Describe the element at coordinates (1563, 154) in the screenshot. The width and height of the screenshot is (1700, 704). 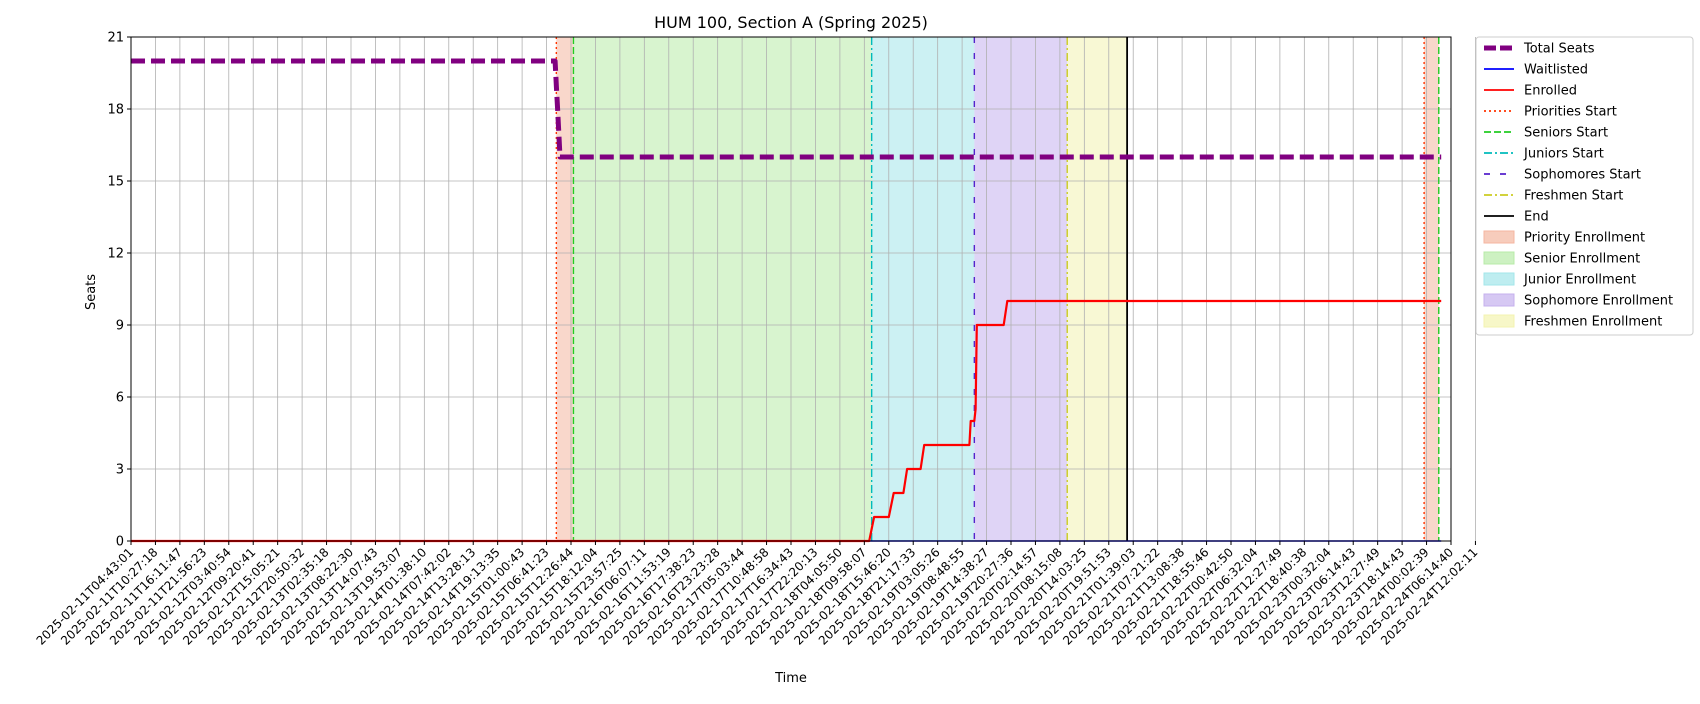
I see `legend-label-juniors-start: Juniors Start` at that location.